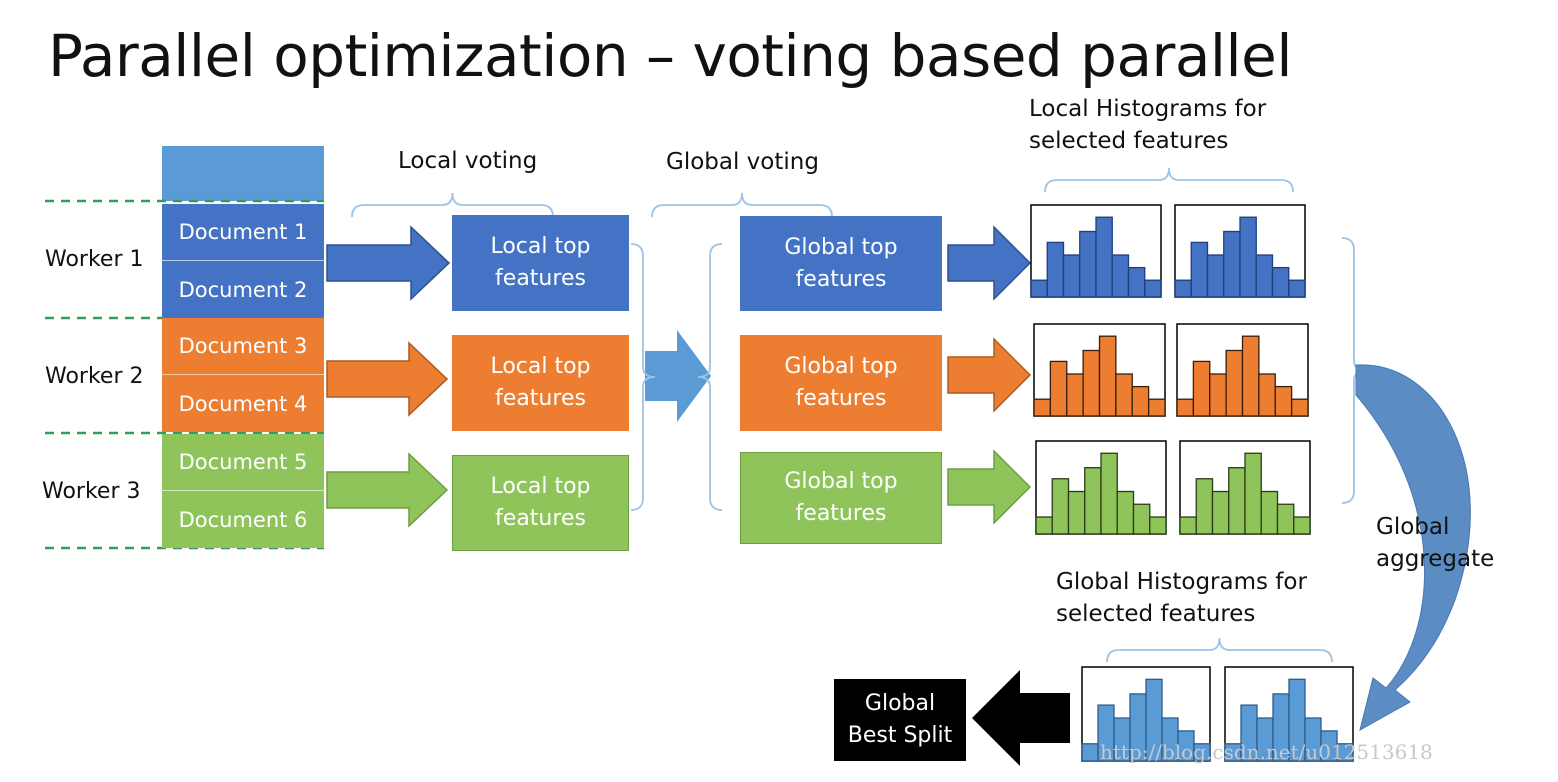 This screenshot has height=782, width=1558. What do you see at coordinates (989, 487) in the screenshot?
I see `arrow-global3-to-hist` at bounding box center [989, 487].